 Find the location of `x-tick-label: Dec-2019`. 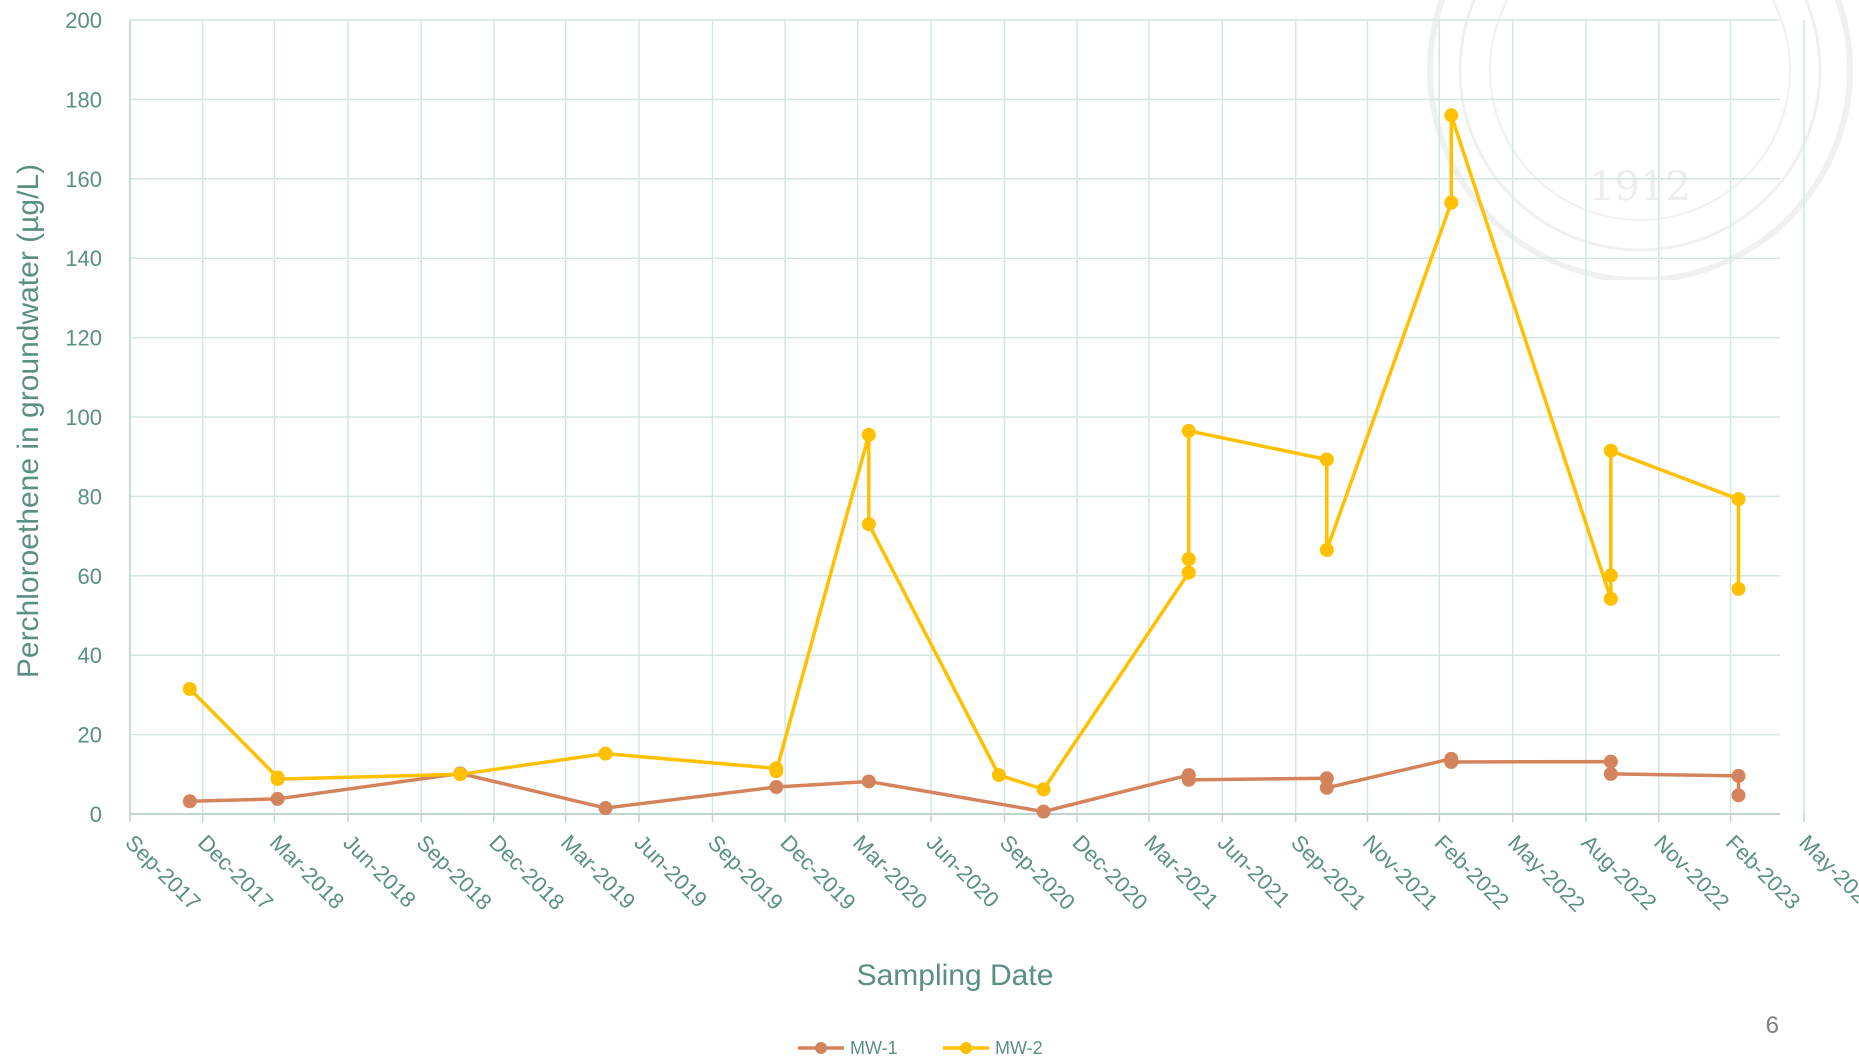

x-tick-label: Dec-2019 is located at coordinates (818, 872).